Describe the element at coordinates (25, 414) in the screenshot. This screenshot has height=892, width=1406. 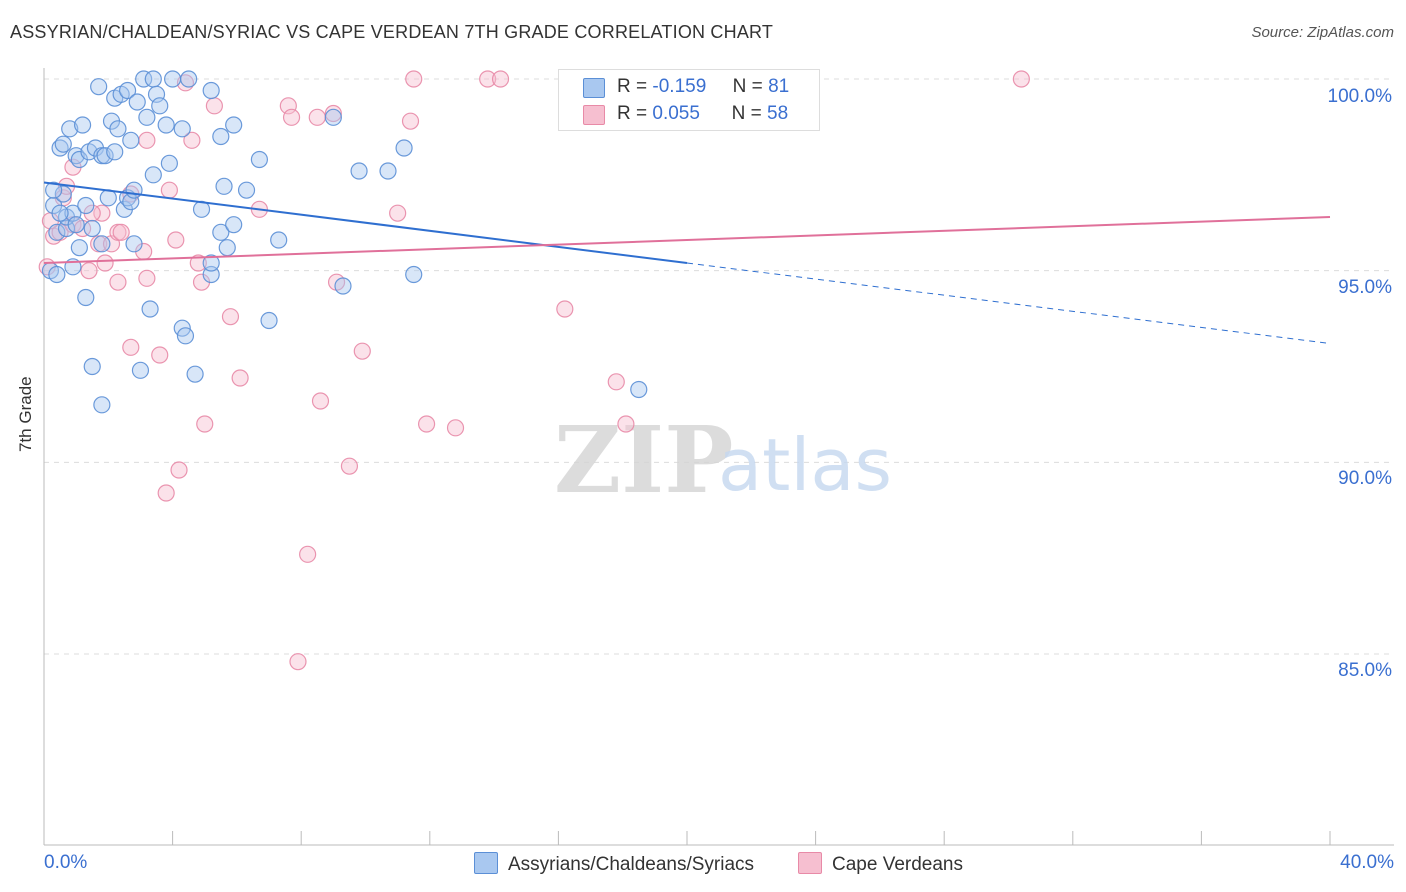
I see `y-axis-label: 7th Grade` at that location.